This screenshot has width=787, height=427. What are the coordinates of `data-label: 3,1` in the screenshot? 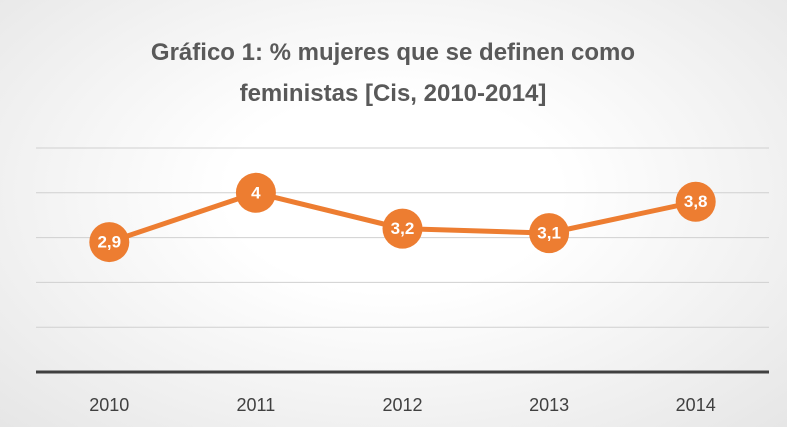 It's located at (549, 233).